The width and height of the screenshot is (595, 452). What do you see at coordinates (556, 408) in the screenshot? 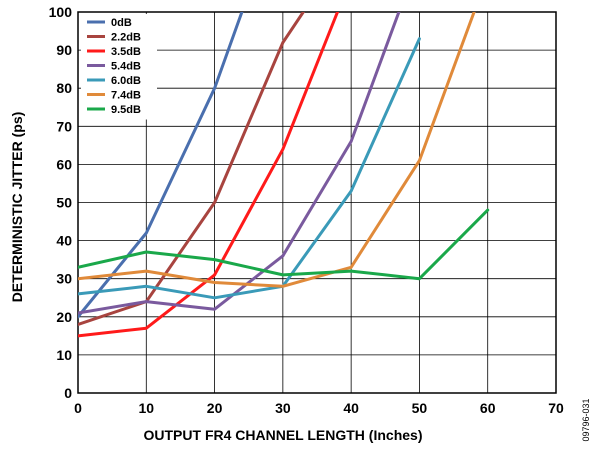
I see `x-tick-label: 70` at bounding box center [556, 408].